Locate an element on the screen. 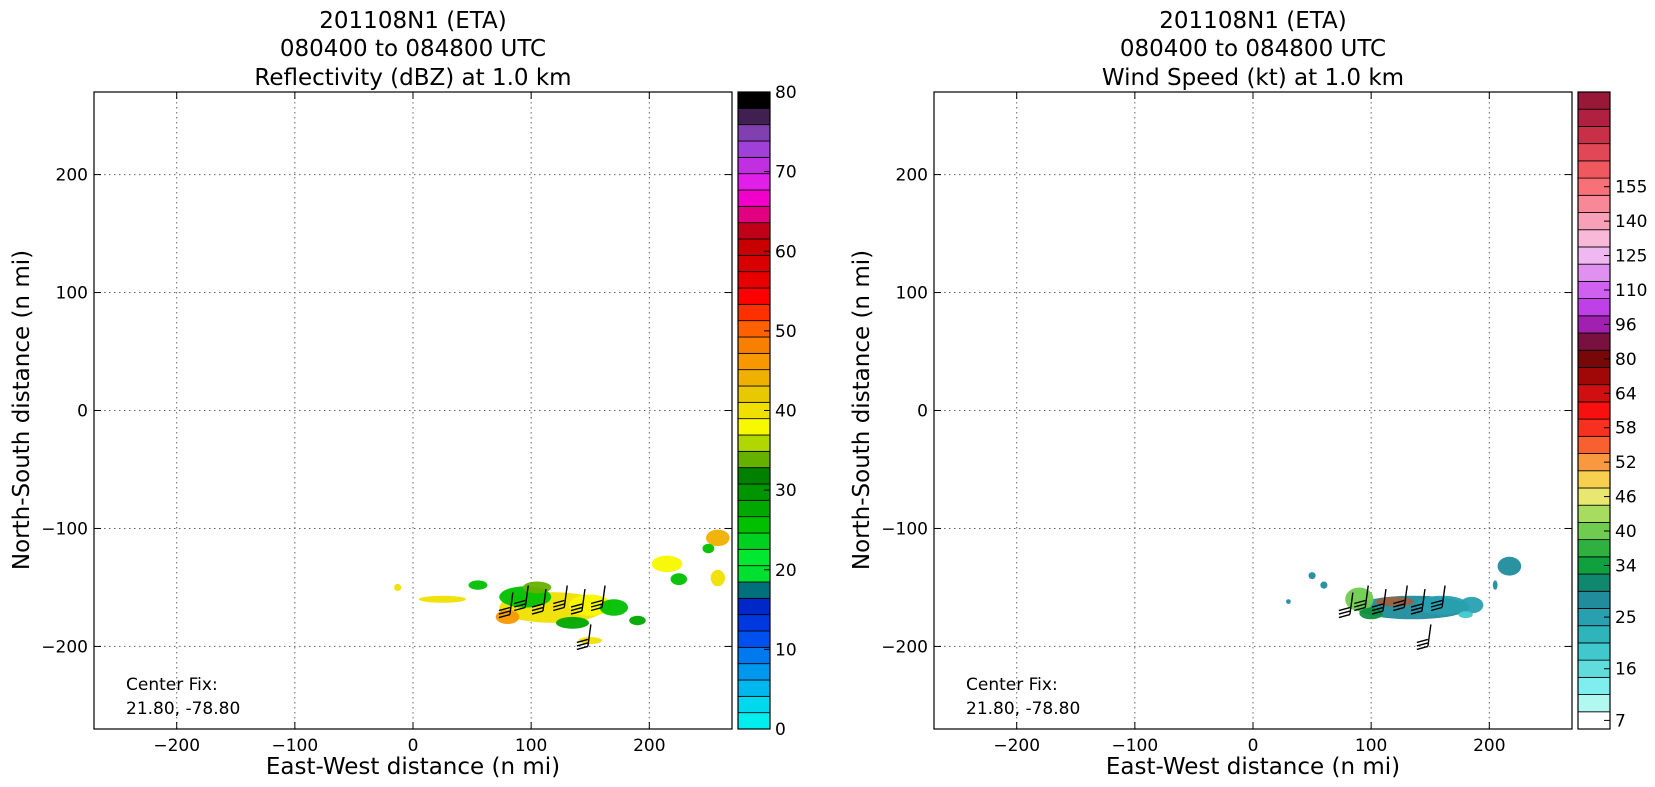 This screenshot has height=787, width=1655. y-tick-label: 200 is located at coordinates (72, 176).